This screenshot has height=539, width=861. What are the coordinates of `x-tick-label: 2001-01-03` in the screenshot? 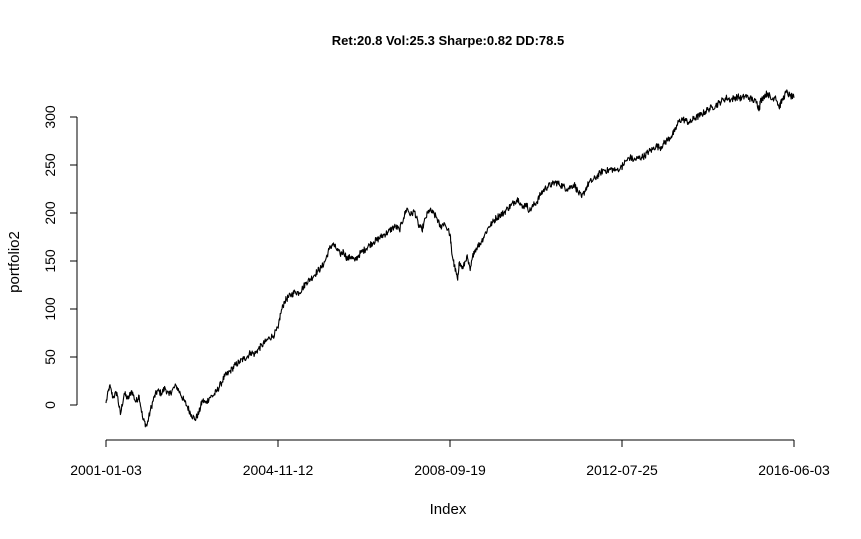 It's located at (106, 470).